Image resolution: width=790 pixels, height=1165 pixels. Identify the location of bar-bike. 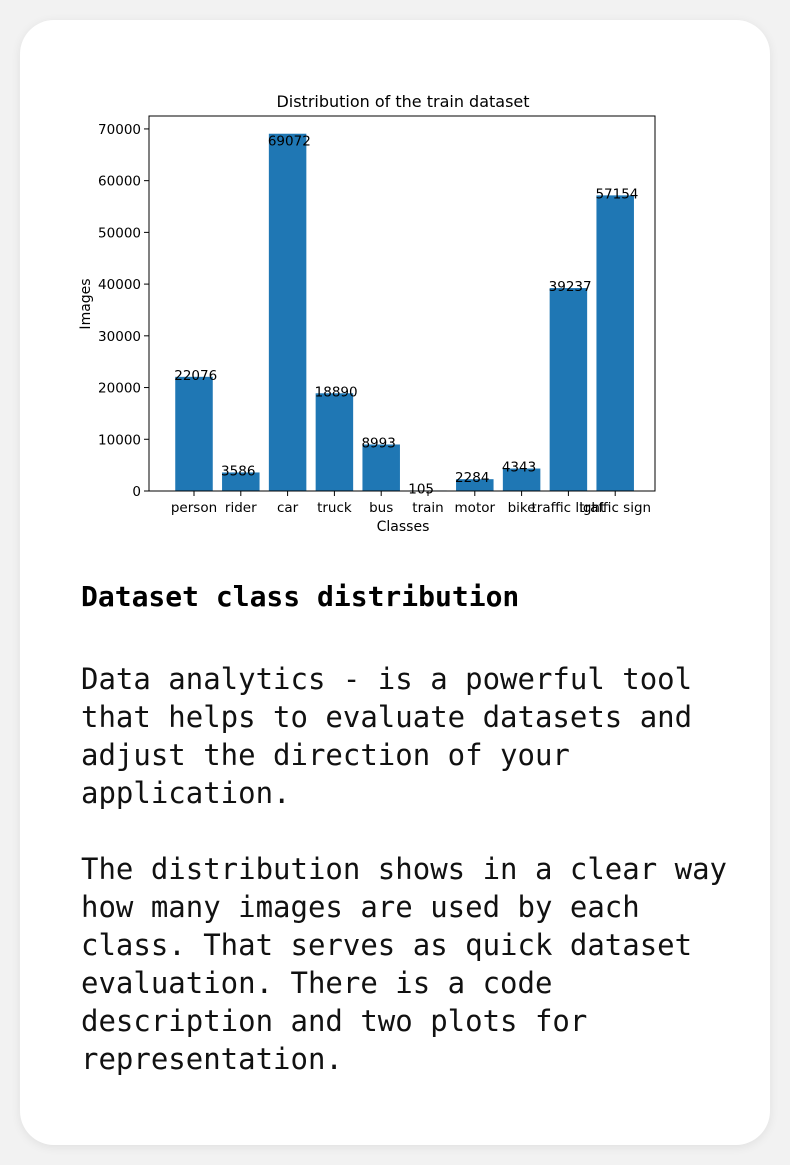
(521, 479).